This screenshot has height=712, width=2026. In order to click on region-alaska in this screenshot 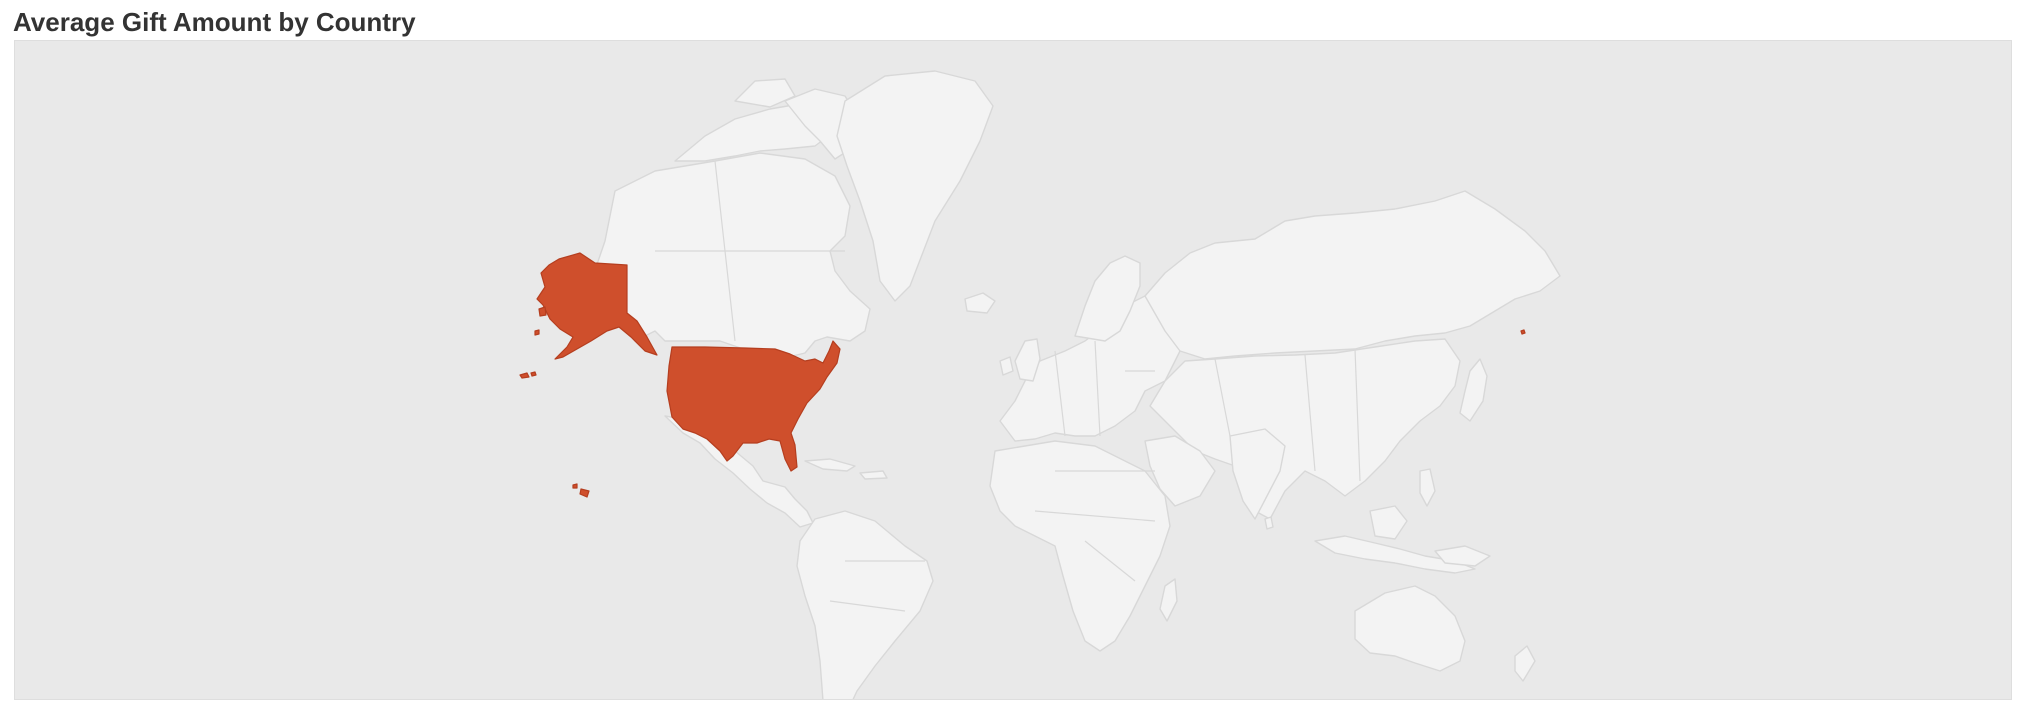, I will do `click(597, 306)`.